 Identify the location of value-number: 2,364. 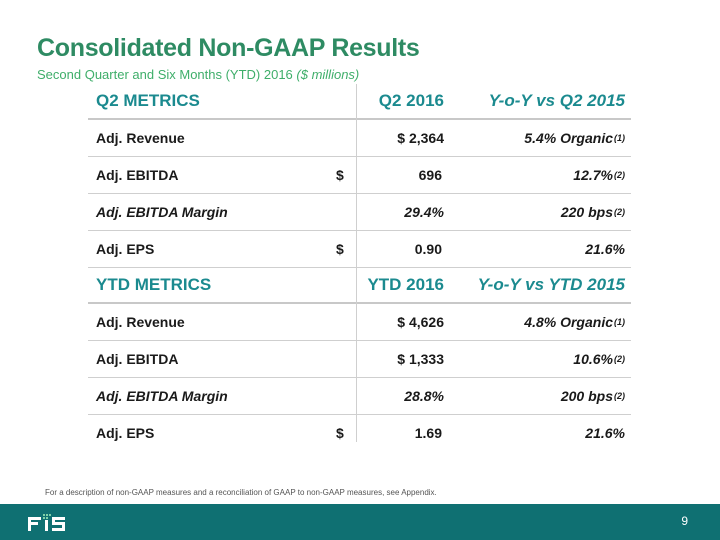
(426, 138).